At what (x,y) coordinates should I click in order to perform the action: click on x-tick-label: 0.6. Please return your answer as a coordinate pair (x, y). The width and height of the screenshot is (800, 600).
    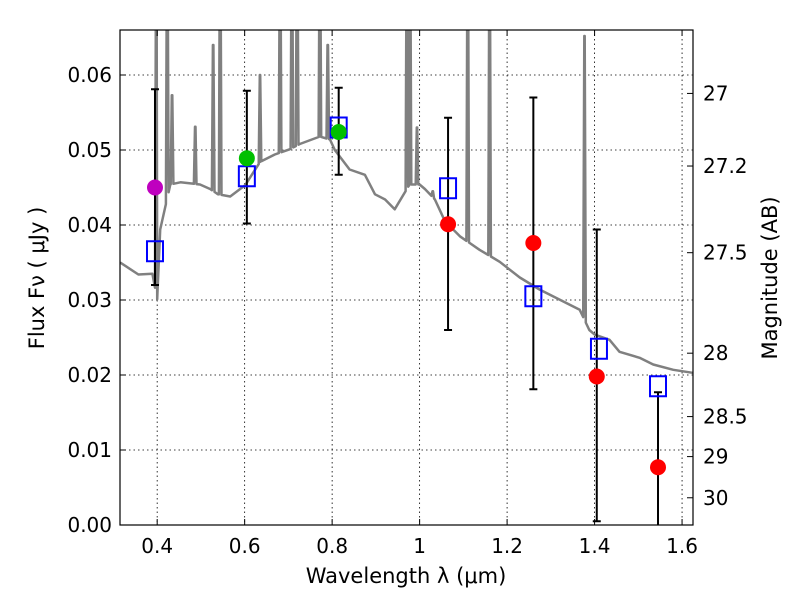
    Looking at the image, I should click on (245, 546).